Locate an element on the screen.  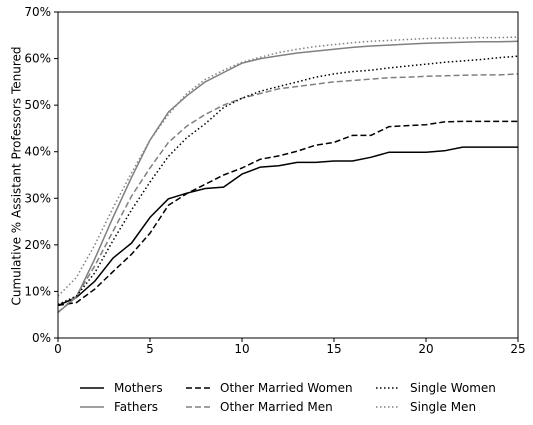
x-tick-label: 25 is located at coordinates (517, 349).